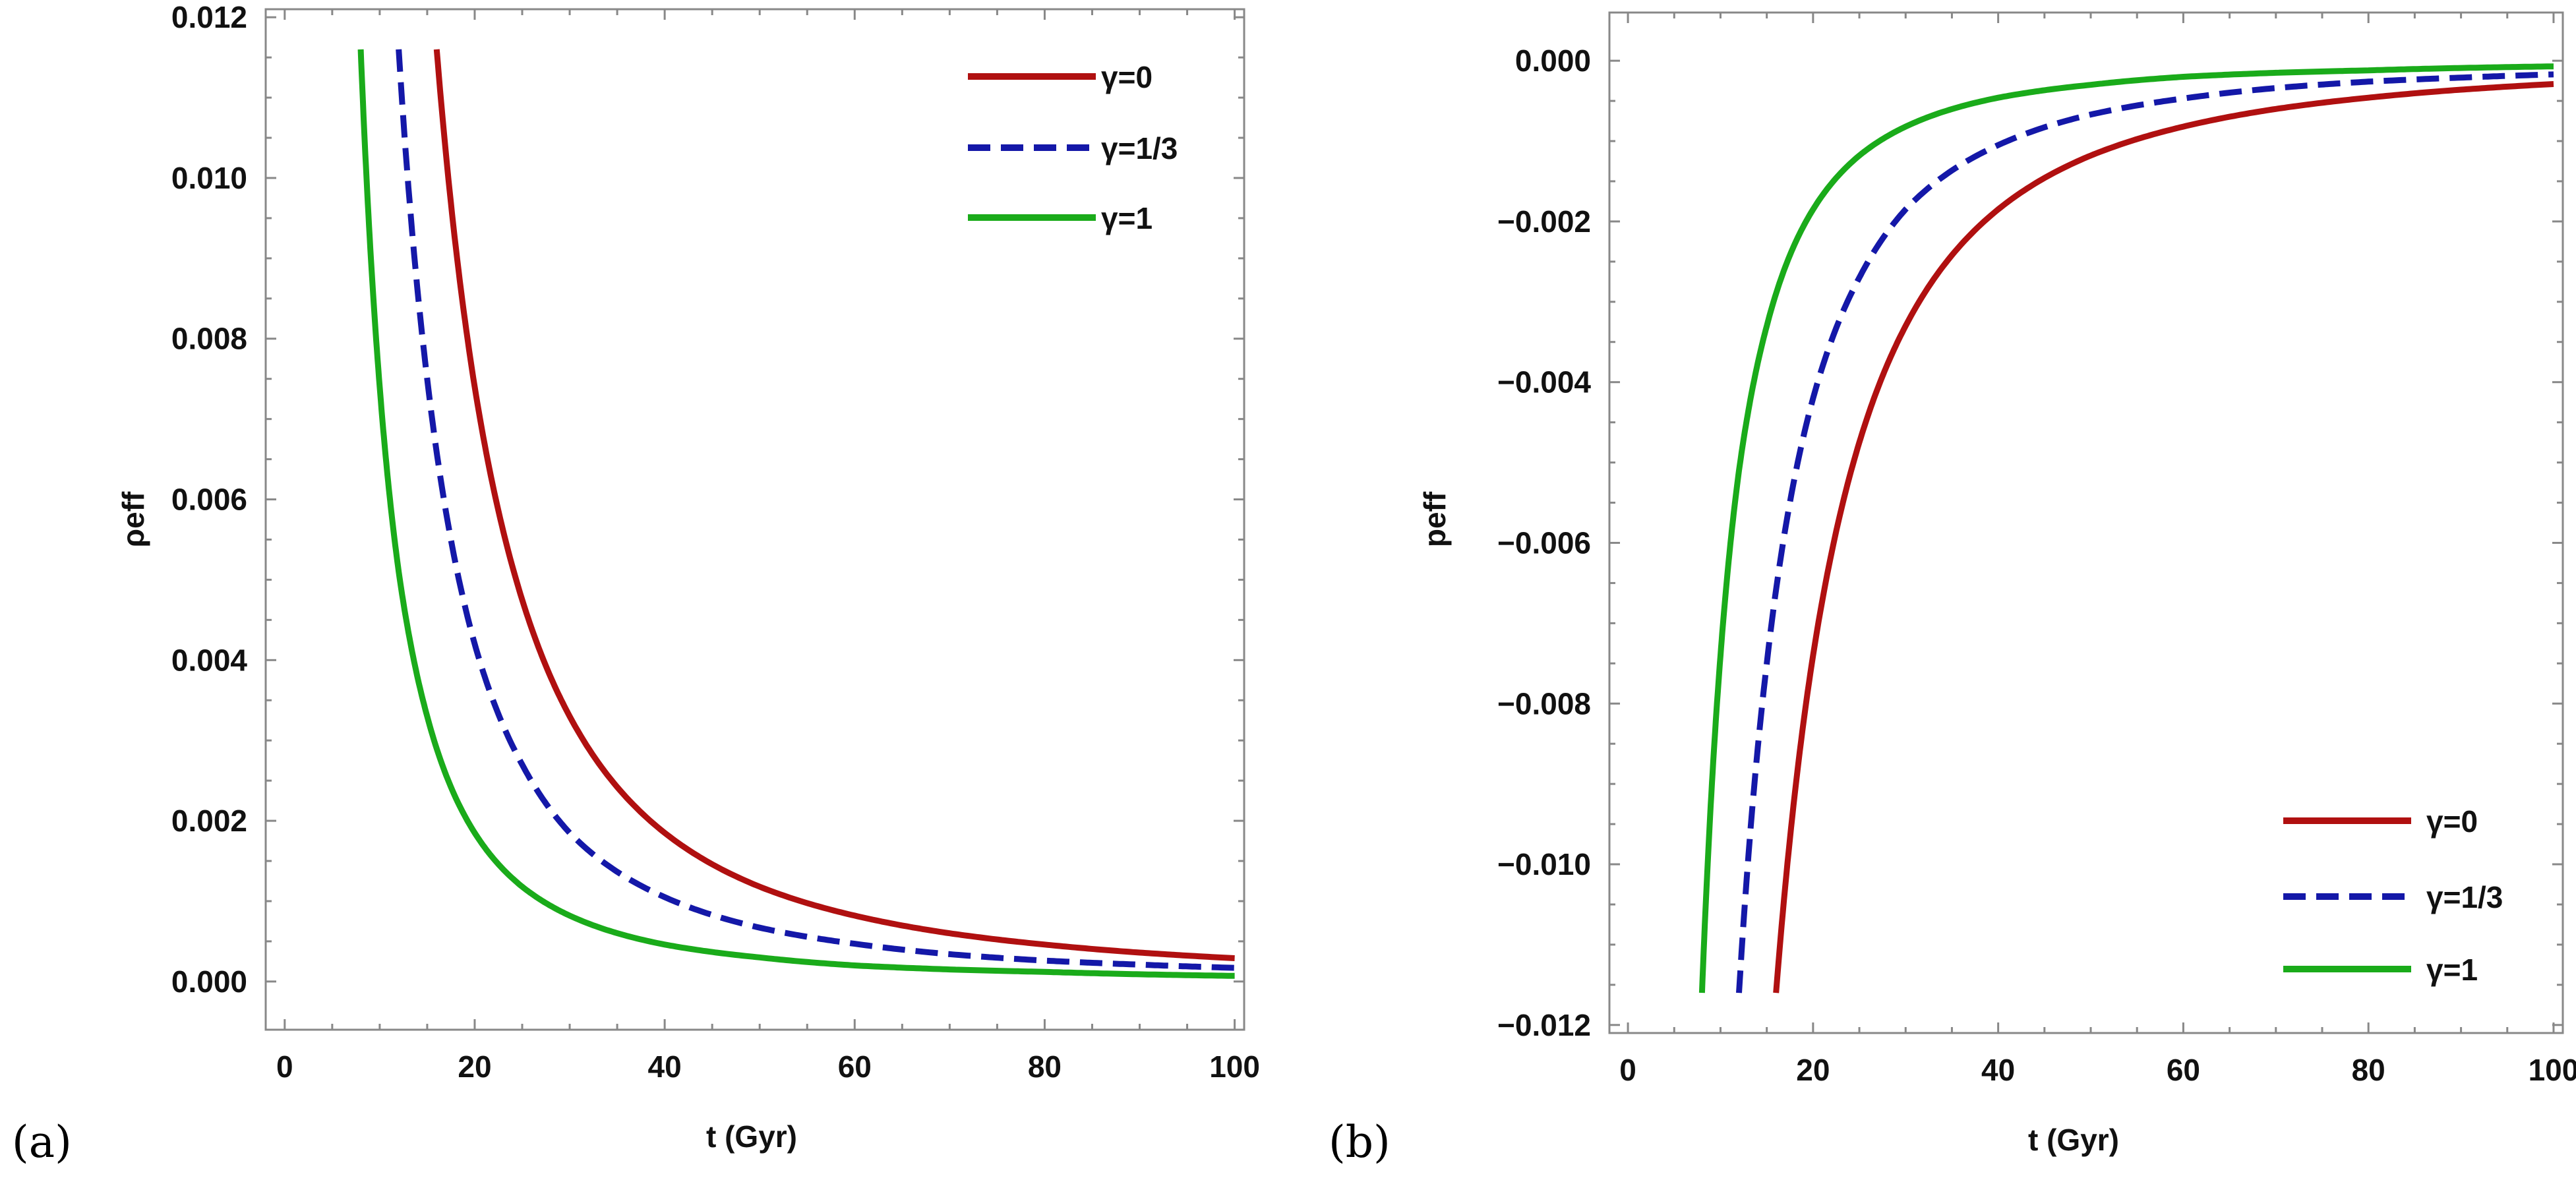 This screenshot has height=1182, width=2576. What do you see at coordinates (1139, 148) in the screenshot?
I see `legend-text-a-1: γ=1/3` at bounding box center [1139, 148].